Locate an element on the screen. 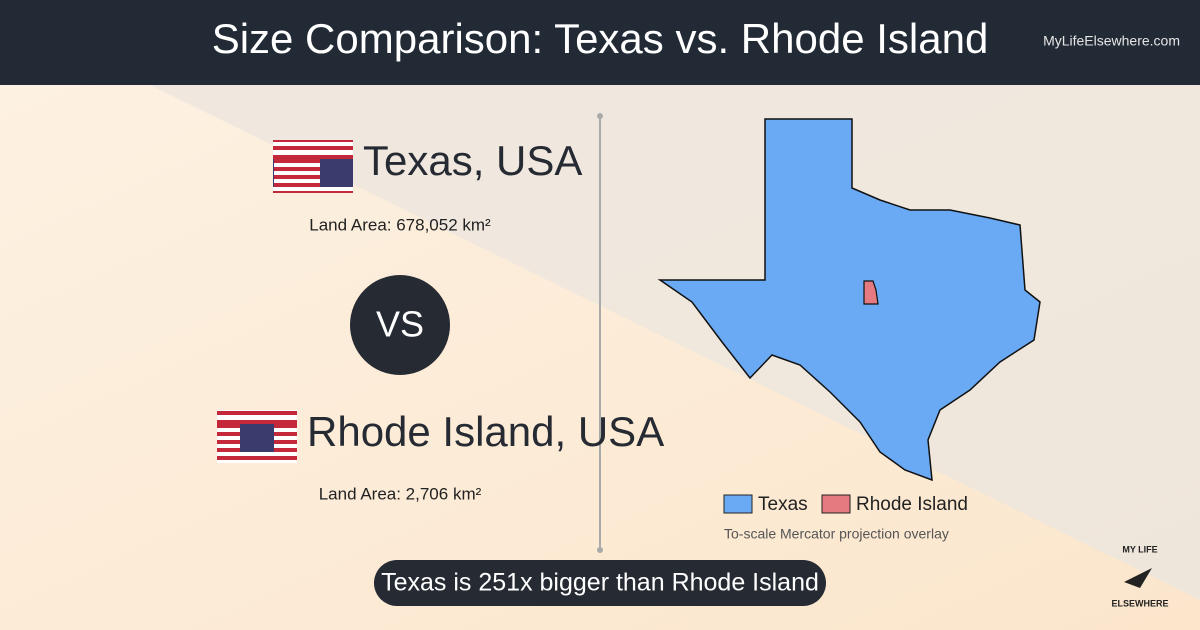  title: Size Comparison: Texas vs. Rhode Island is located at coordinates (600, 38).